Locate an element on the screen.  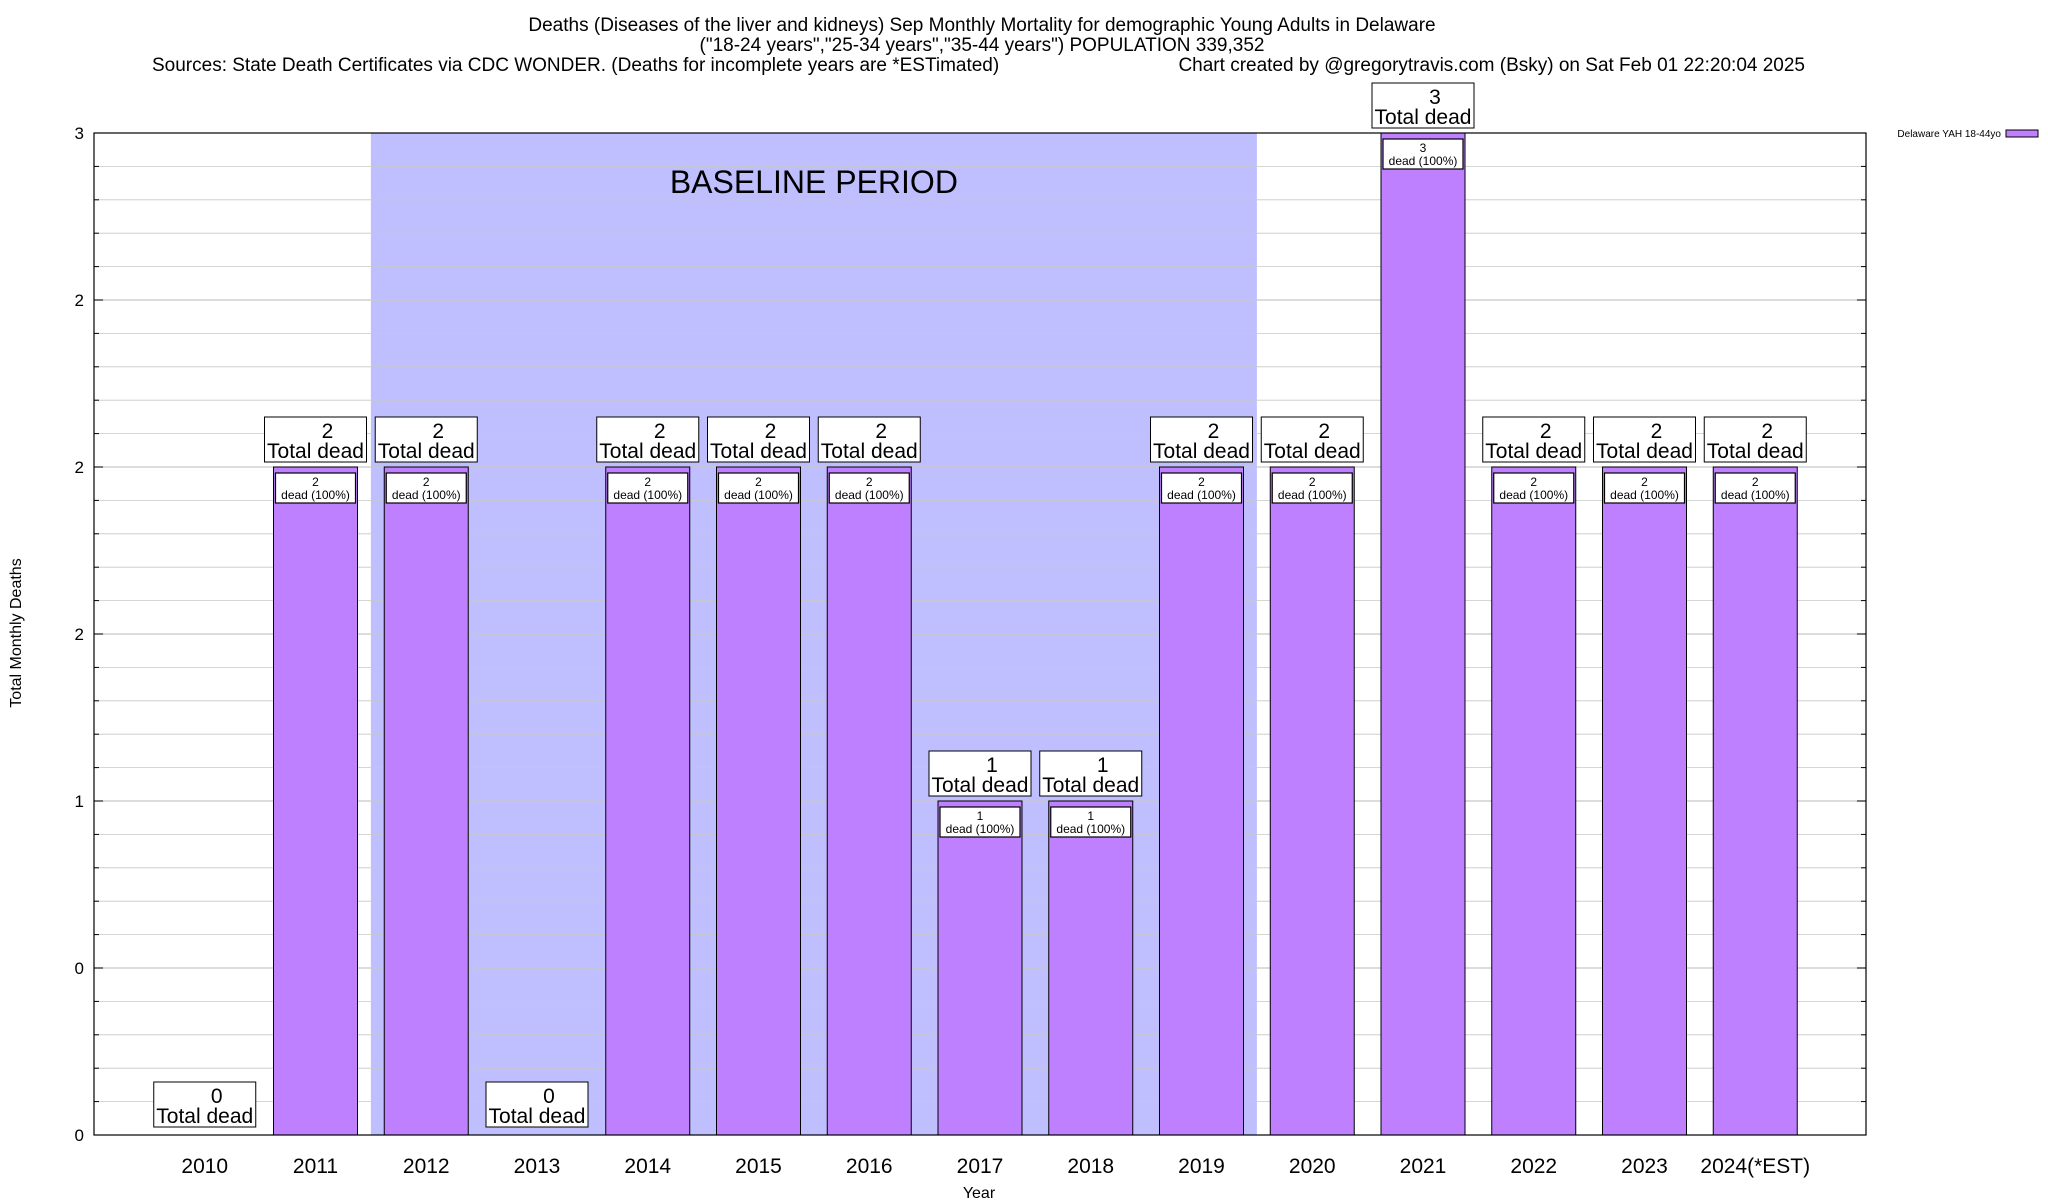
inner-label-box-2020 is located at coordinates (1312, 488).